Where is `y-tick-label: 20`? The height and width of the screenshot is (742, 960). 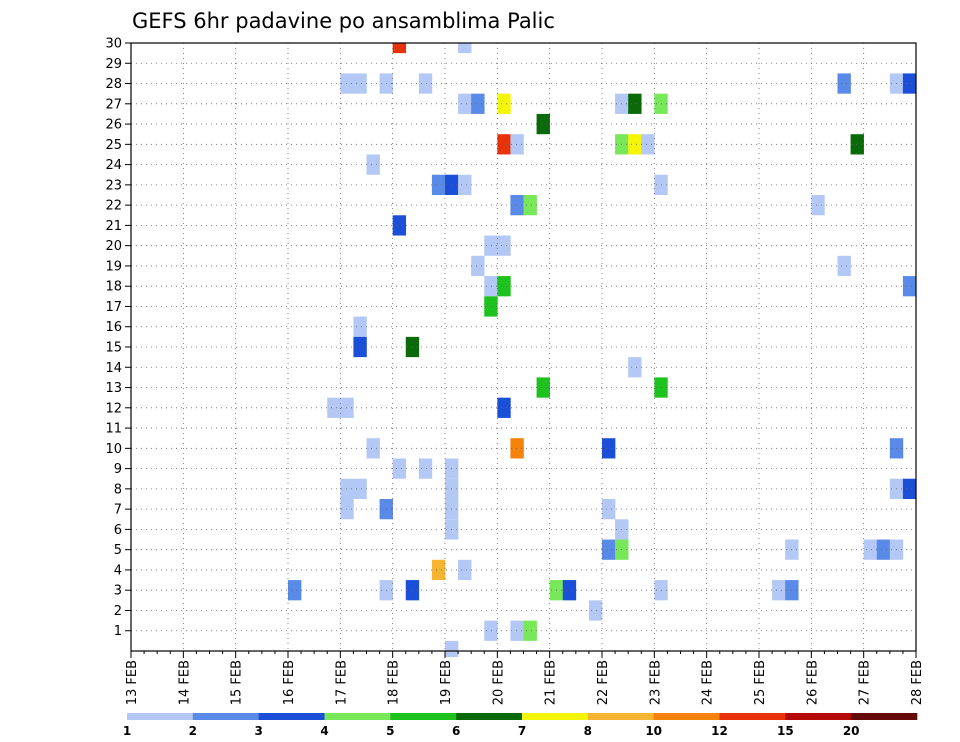
y-tick-label: 20 is located at coordinates (113, 246).